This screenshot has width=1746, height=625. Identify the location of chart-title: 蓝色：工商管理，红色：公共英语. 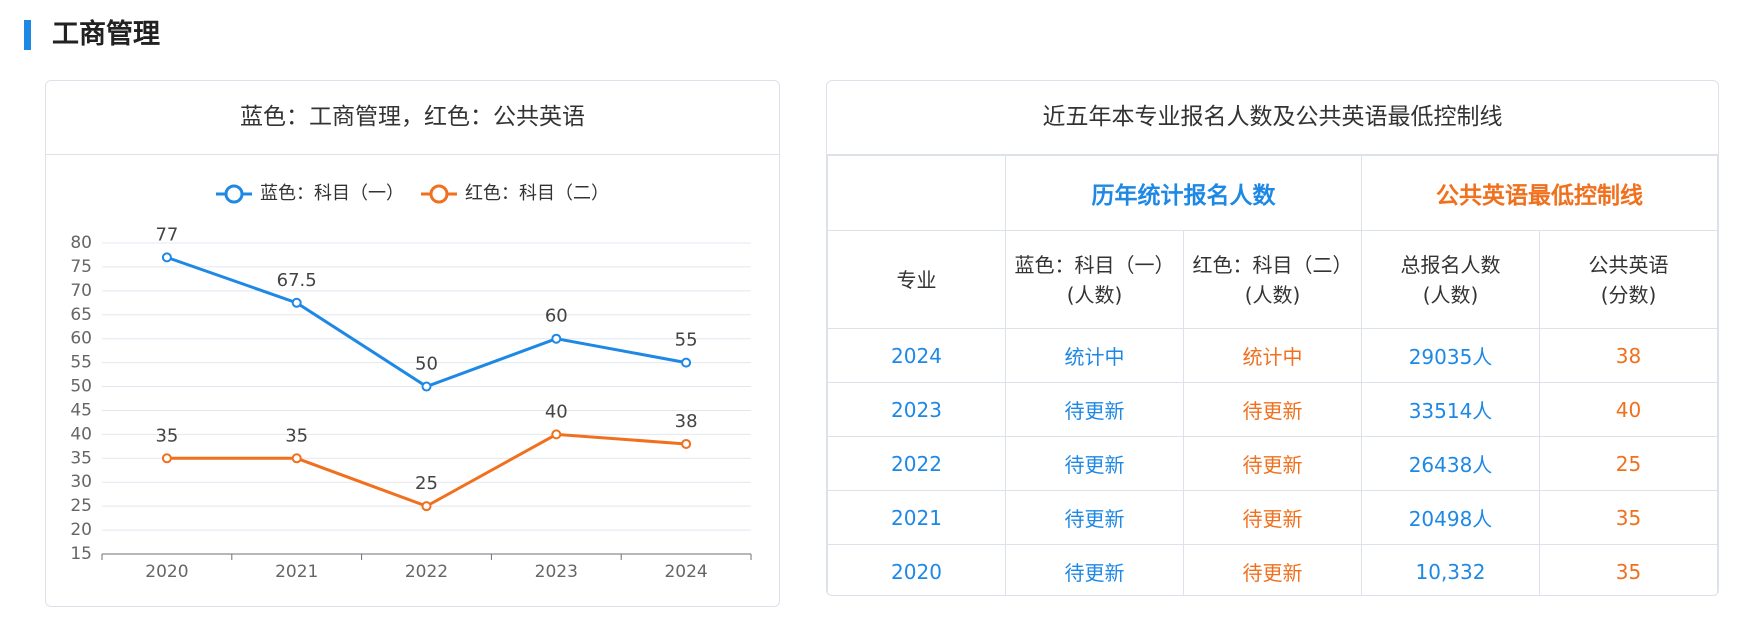
(412, 118).